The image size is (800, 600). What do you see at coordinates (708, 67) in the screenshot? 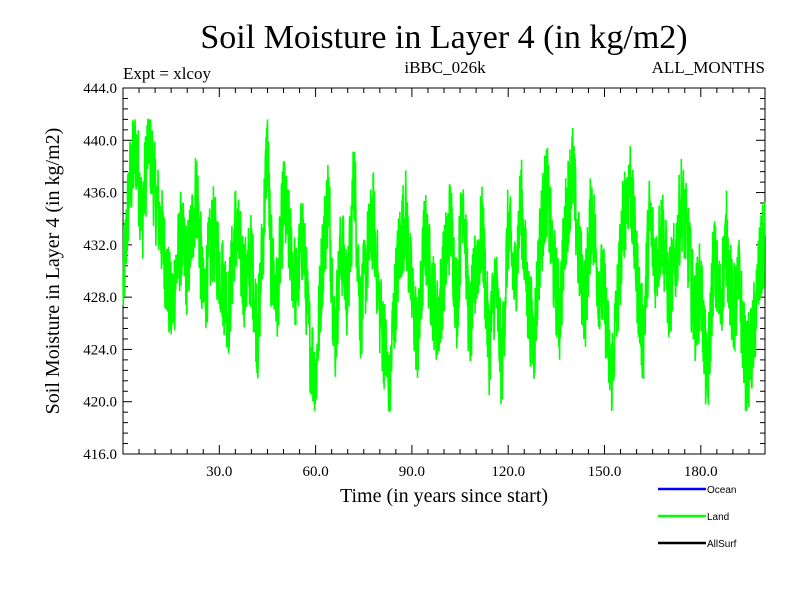
I see `months-label: ALL_MONTHS` at bounding box center [708, 67].